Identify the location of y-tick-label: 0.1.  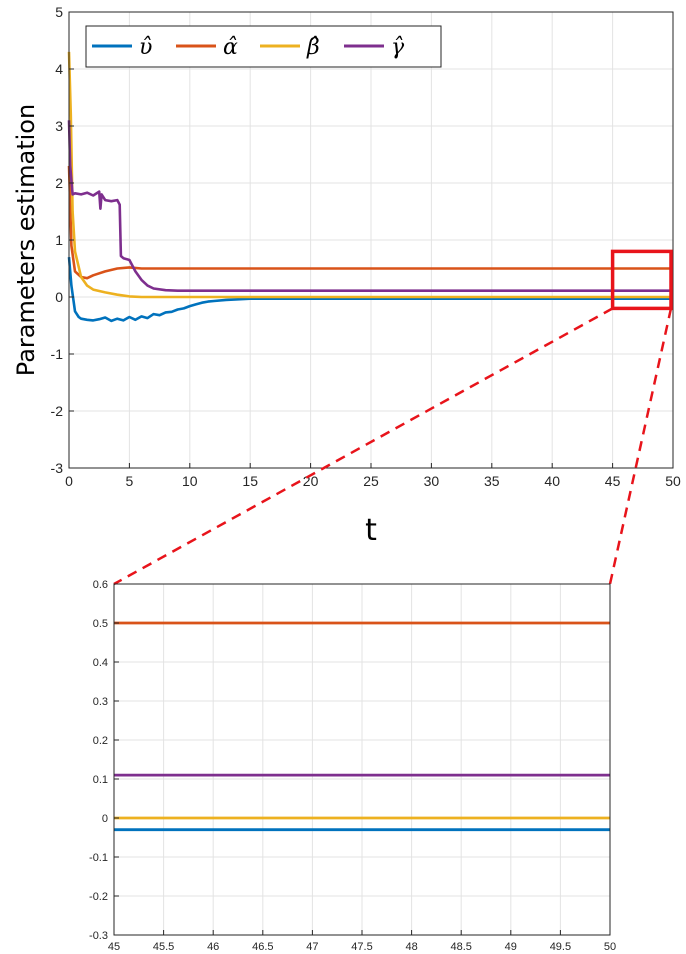
(100, 780).